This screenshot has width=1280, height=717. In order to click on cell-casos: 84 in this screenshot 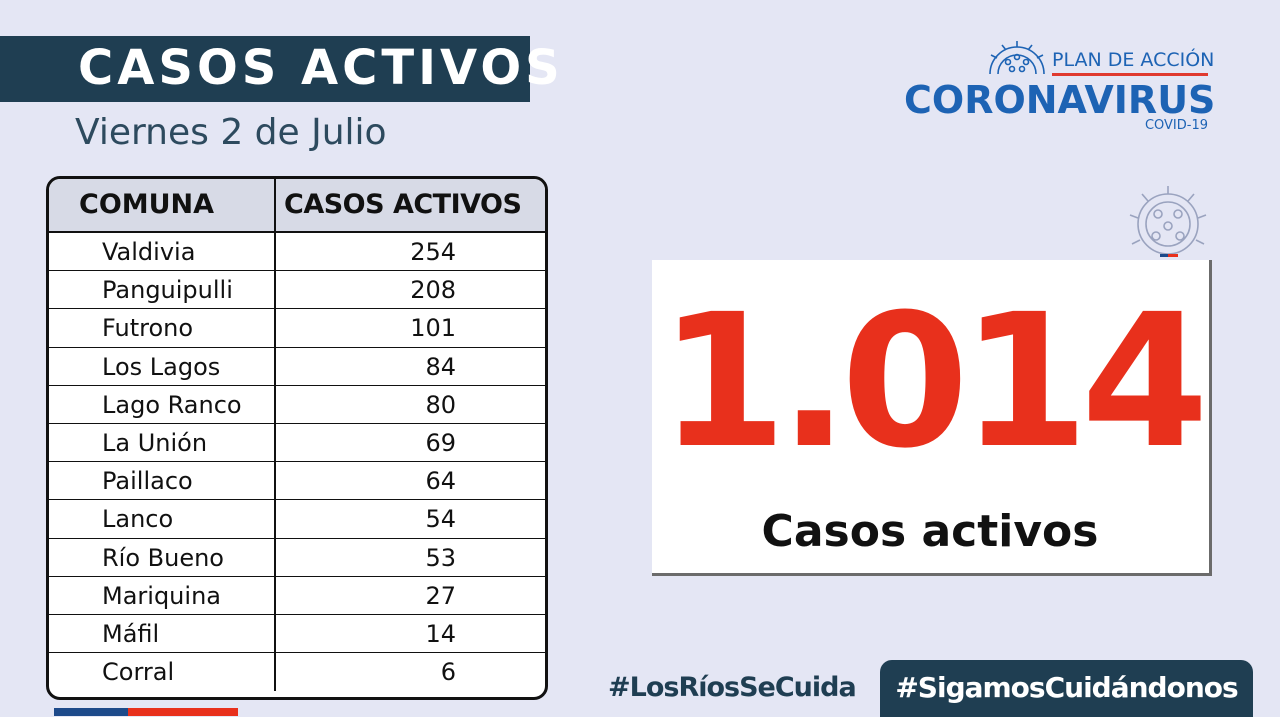, I will do `click(440, 366)`.